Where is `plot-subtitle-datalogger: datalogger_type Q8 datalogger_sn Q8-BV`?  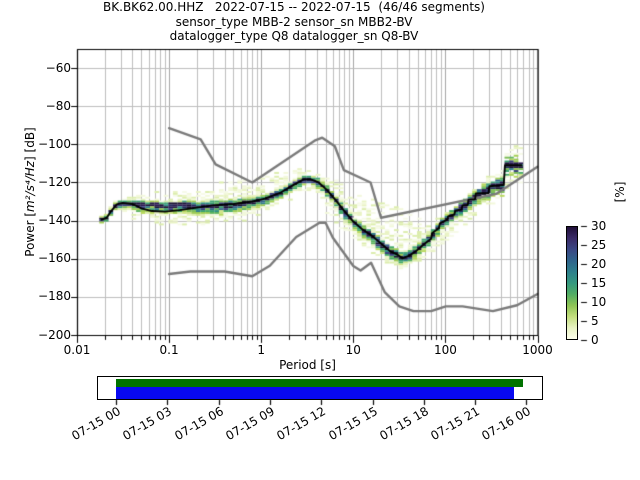
plot-subtitle-datalogger: datalogger_type Q8 datalogger_sn Q8-BV is located at coordinates (294, 36).